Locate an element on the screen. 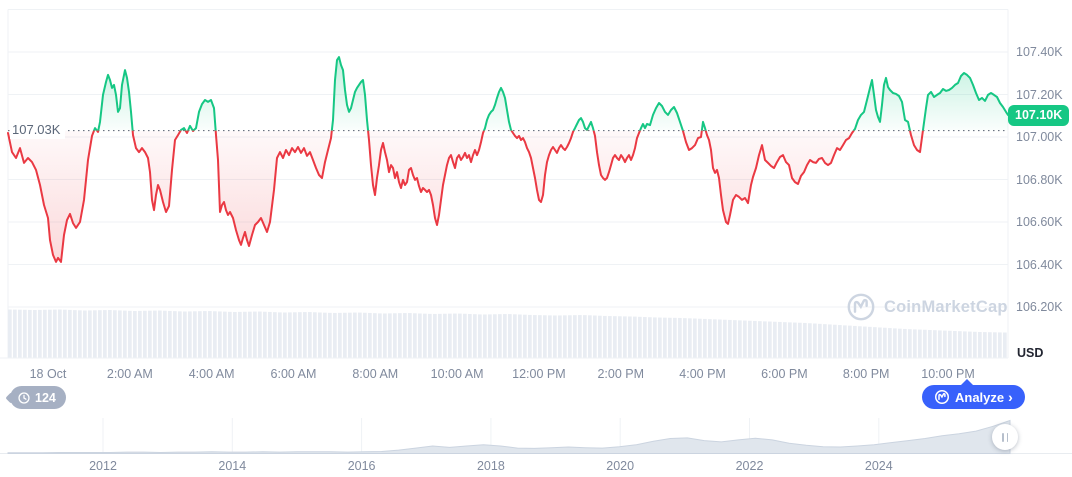  watermark-text: CoinMarketCap is located at coordinates (946, 306).